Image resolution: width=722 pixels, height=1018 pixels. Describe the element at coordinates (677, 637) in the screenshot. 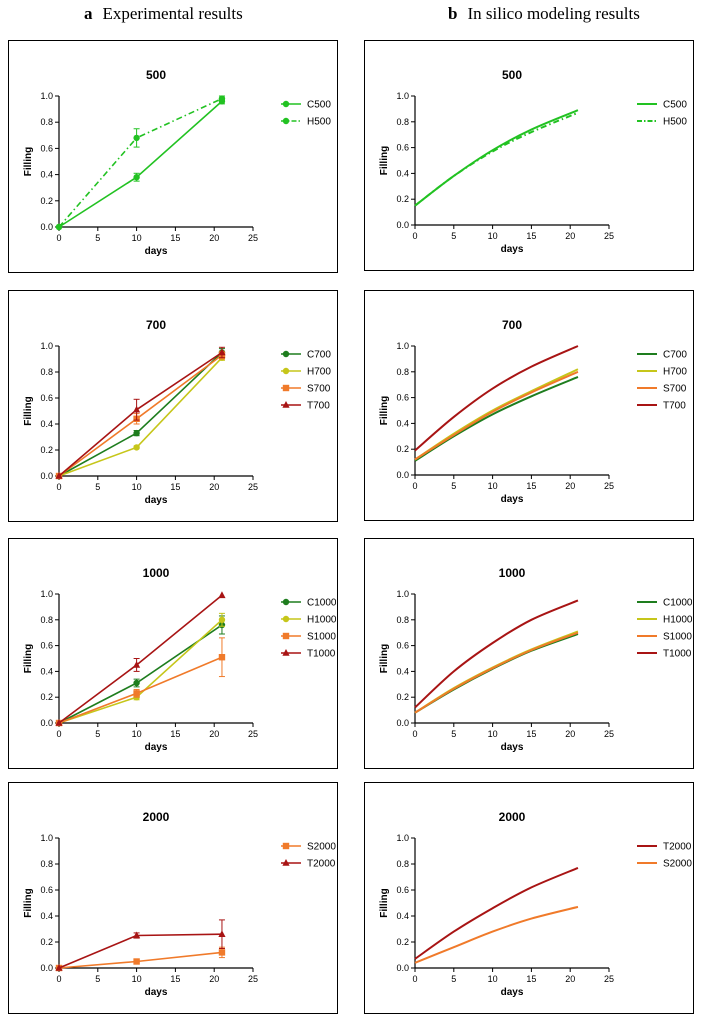

I see `legend-label: S1000` at that location.